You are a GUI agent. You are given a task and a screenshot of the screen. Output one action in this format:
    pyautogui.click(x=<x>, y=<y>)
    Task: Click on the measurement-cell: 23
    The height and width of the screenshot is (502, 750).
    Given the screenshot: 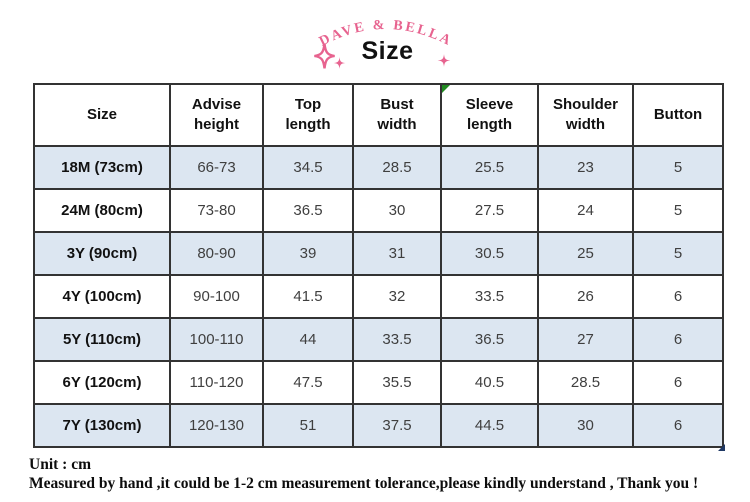 What is the action you would take?
    pyautogui.click(x=585, y=167)
    